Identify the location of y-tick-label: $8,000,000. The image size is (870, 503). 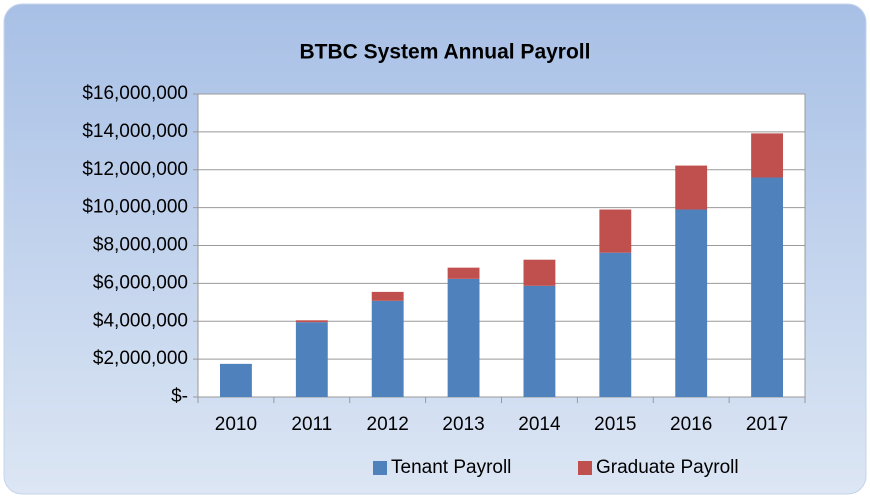
(140, 245).